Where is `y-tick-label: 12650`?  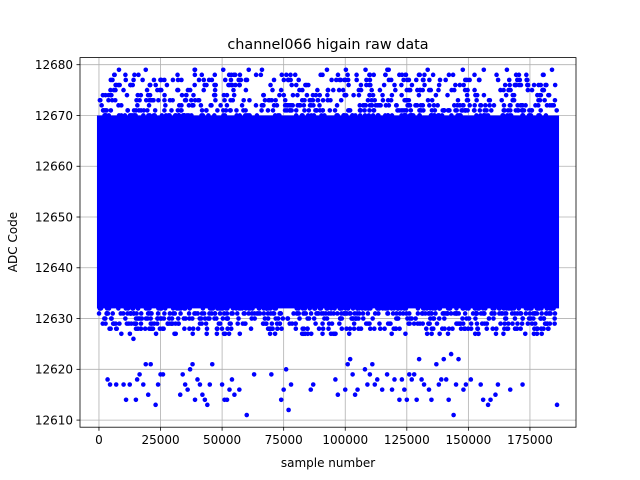 y-tick-label: 12650 is located at coordinates (54, 217).